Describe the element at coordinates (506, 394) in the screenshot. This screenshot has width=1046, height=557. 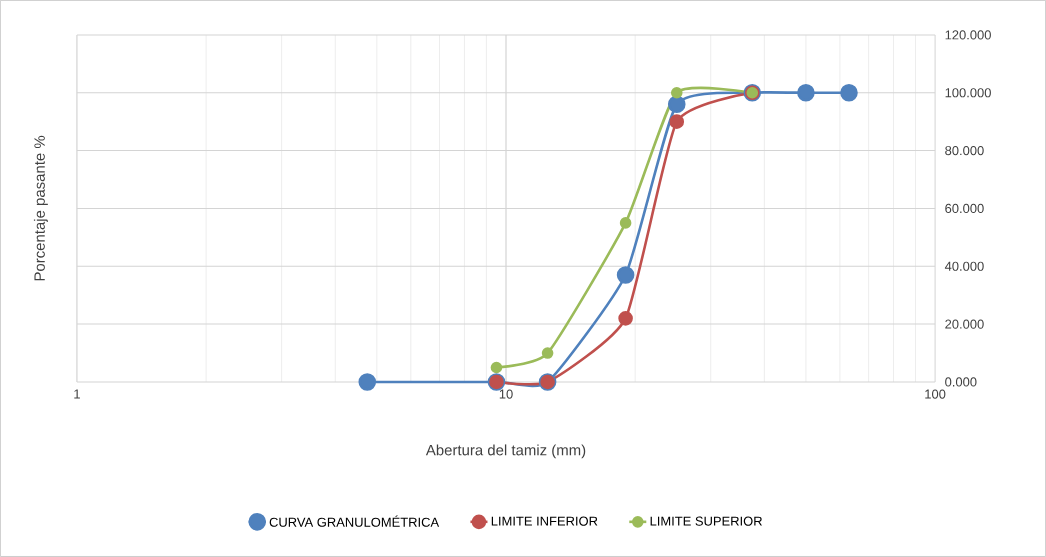
I see `x-tick-label: 10` at that location.